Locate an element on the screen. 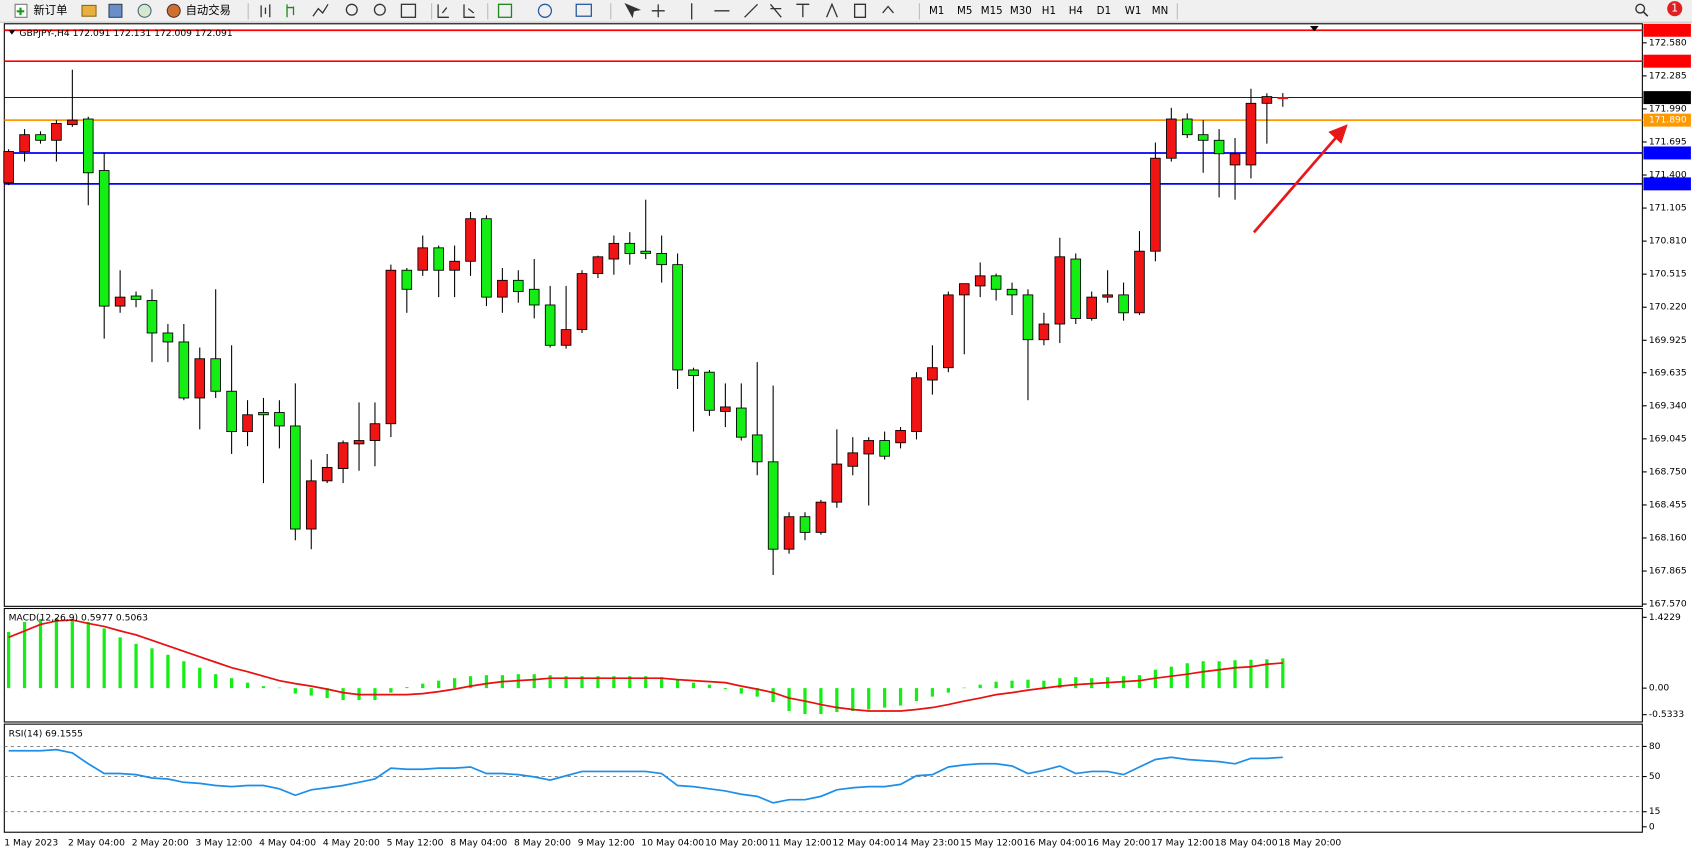 This screenshot has height=856, width=1692. y-tick-label: 169.340 is located at coordinates (1668, 405).